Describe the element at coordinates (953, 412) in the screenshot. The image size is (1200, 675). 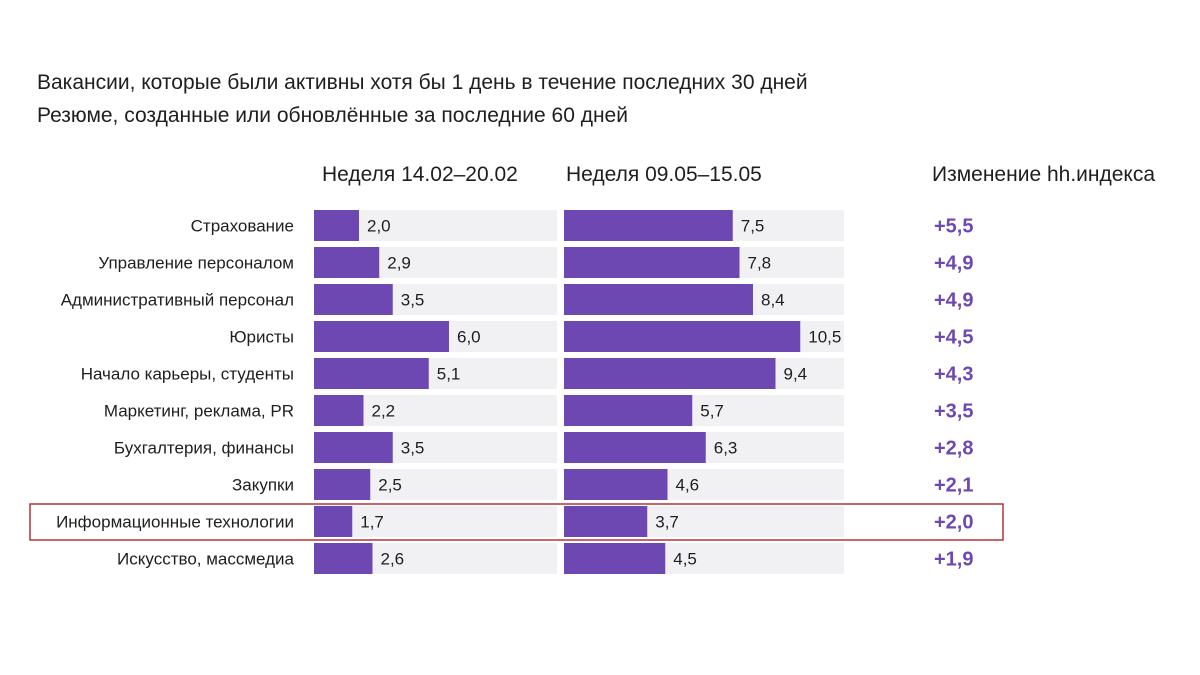
I see `change-label: +3,5` at that location.